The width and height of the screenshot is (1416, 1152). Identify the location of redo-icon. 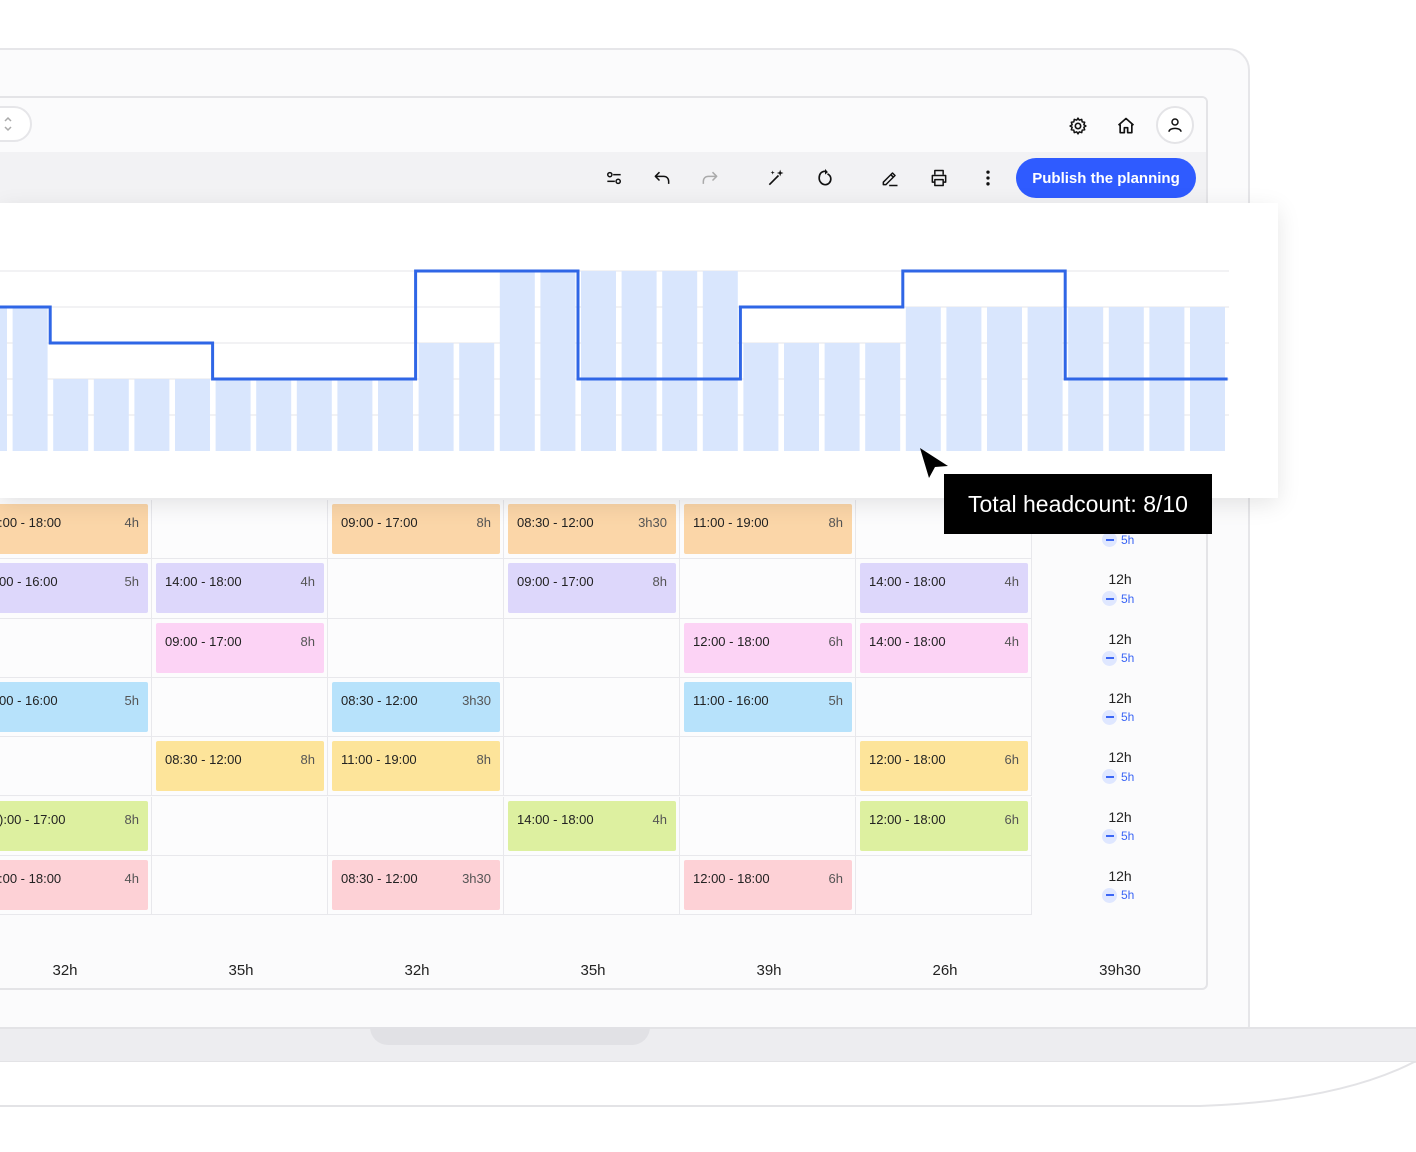
(710, 178).